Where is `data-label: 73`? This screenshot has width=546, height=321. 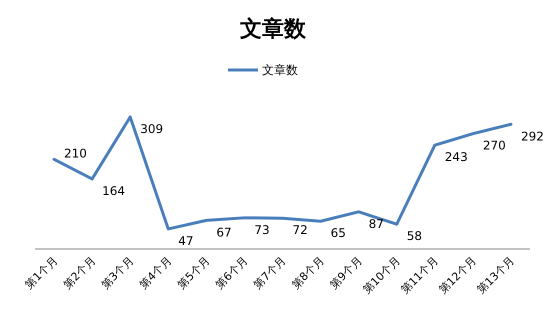
data-label: 73 is located at coordinates (262, 229).